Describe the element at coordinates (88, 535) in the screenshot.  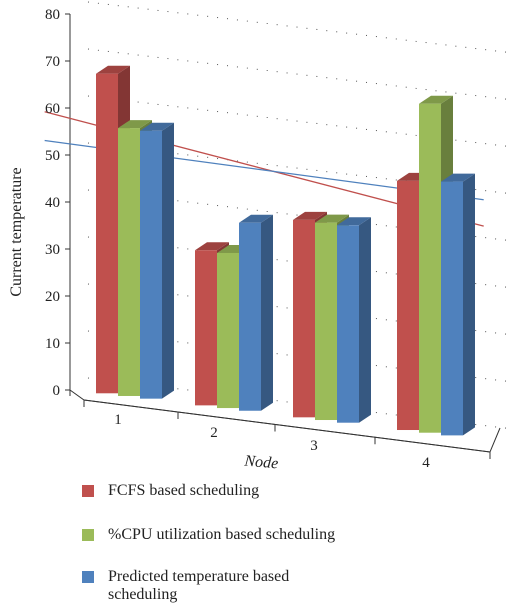
I see `legend-swatch-cpu` at that location.